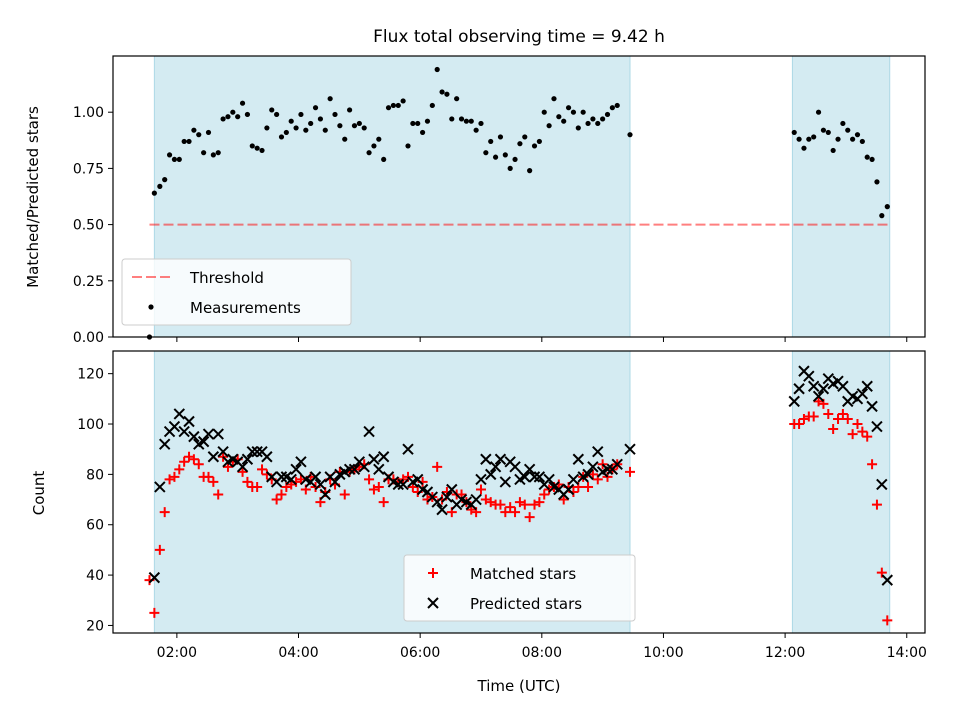 The height and width of the screenshot is (724, 960). What do you see at coordinates (433, 573) in the screenshot?
I see `legend-matched-swatch` at bounding box center [433, 573].